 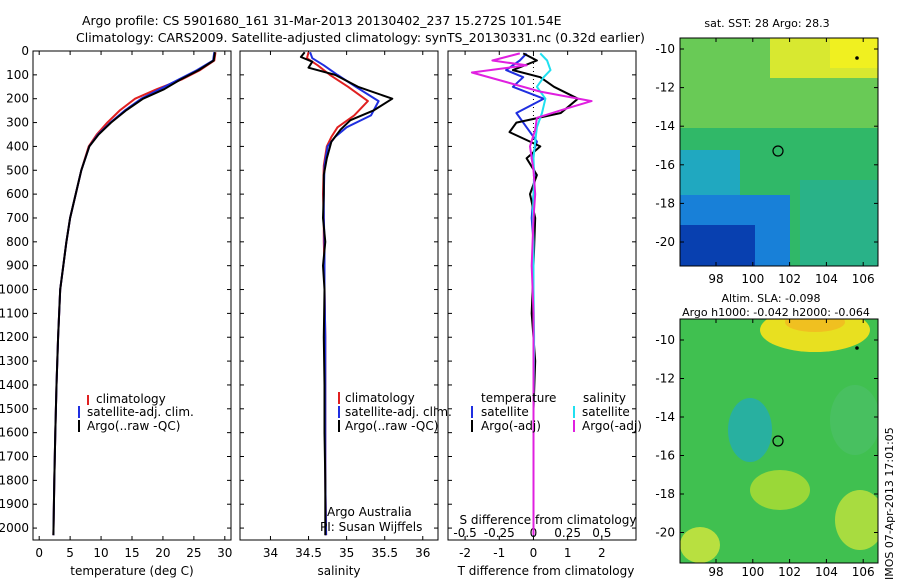 What do you see at coordinates (602, 553) in the screenshot?
I see `x-tick-label: 2` at bounding box center [602, 553].